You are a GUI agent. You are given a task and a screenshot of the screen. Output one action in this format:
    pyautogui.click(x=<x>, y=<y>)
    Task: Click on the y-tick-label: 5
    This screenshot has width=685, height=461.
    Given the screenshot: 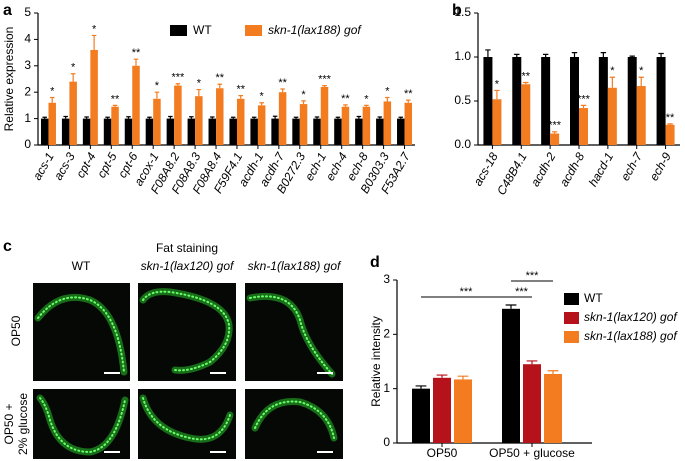 What is the action you would take?
    pyautogui.click(x=27, y=12)
    